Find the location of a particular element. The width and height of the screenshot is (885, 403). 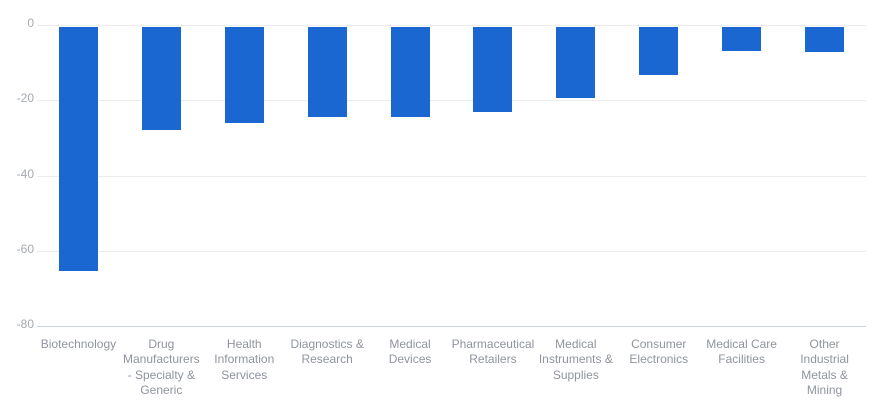

y-tick-label: -40 is located at coordinates (25, 173).